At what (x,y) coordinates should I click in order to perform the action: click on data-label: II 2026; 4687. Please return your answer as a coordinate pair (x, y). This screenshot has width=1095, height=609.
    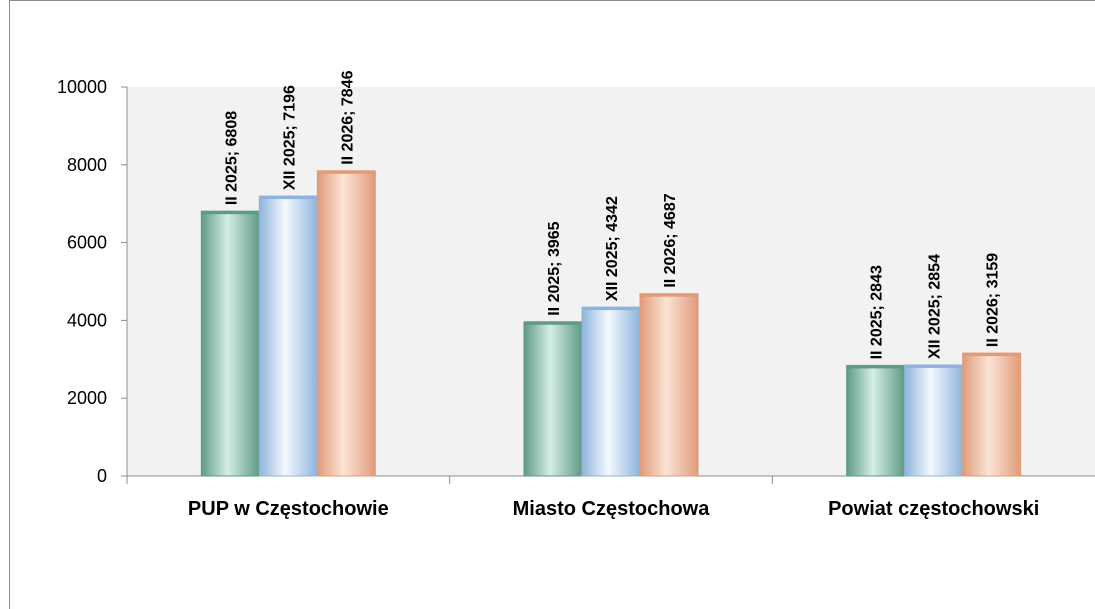
    Looking at the image, I should click on (670, 240).